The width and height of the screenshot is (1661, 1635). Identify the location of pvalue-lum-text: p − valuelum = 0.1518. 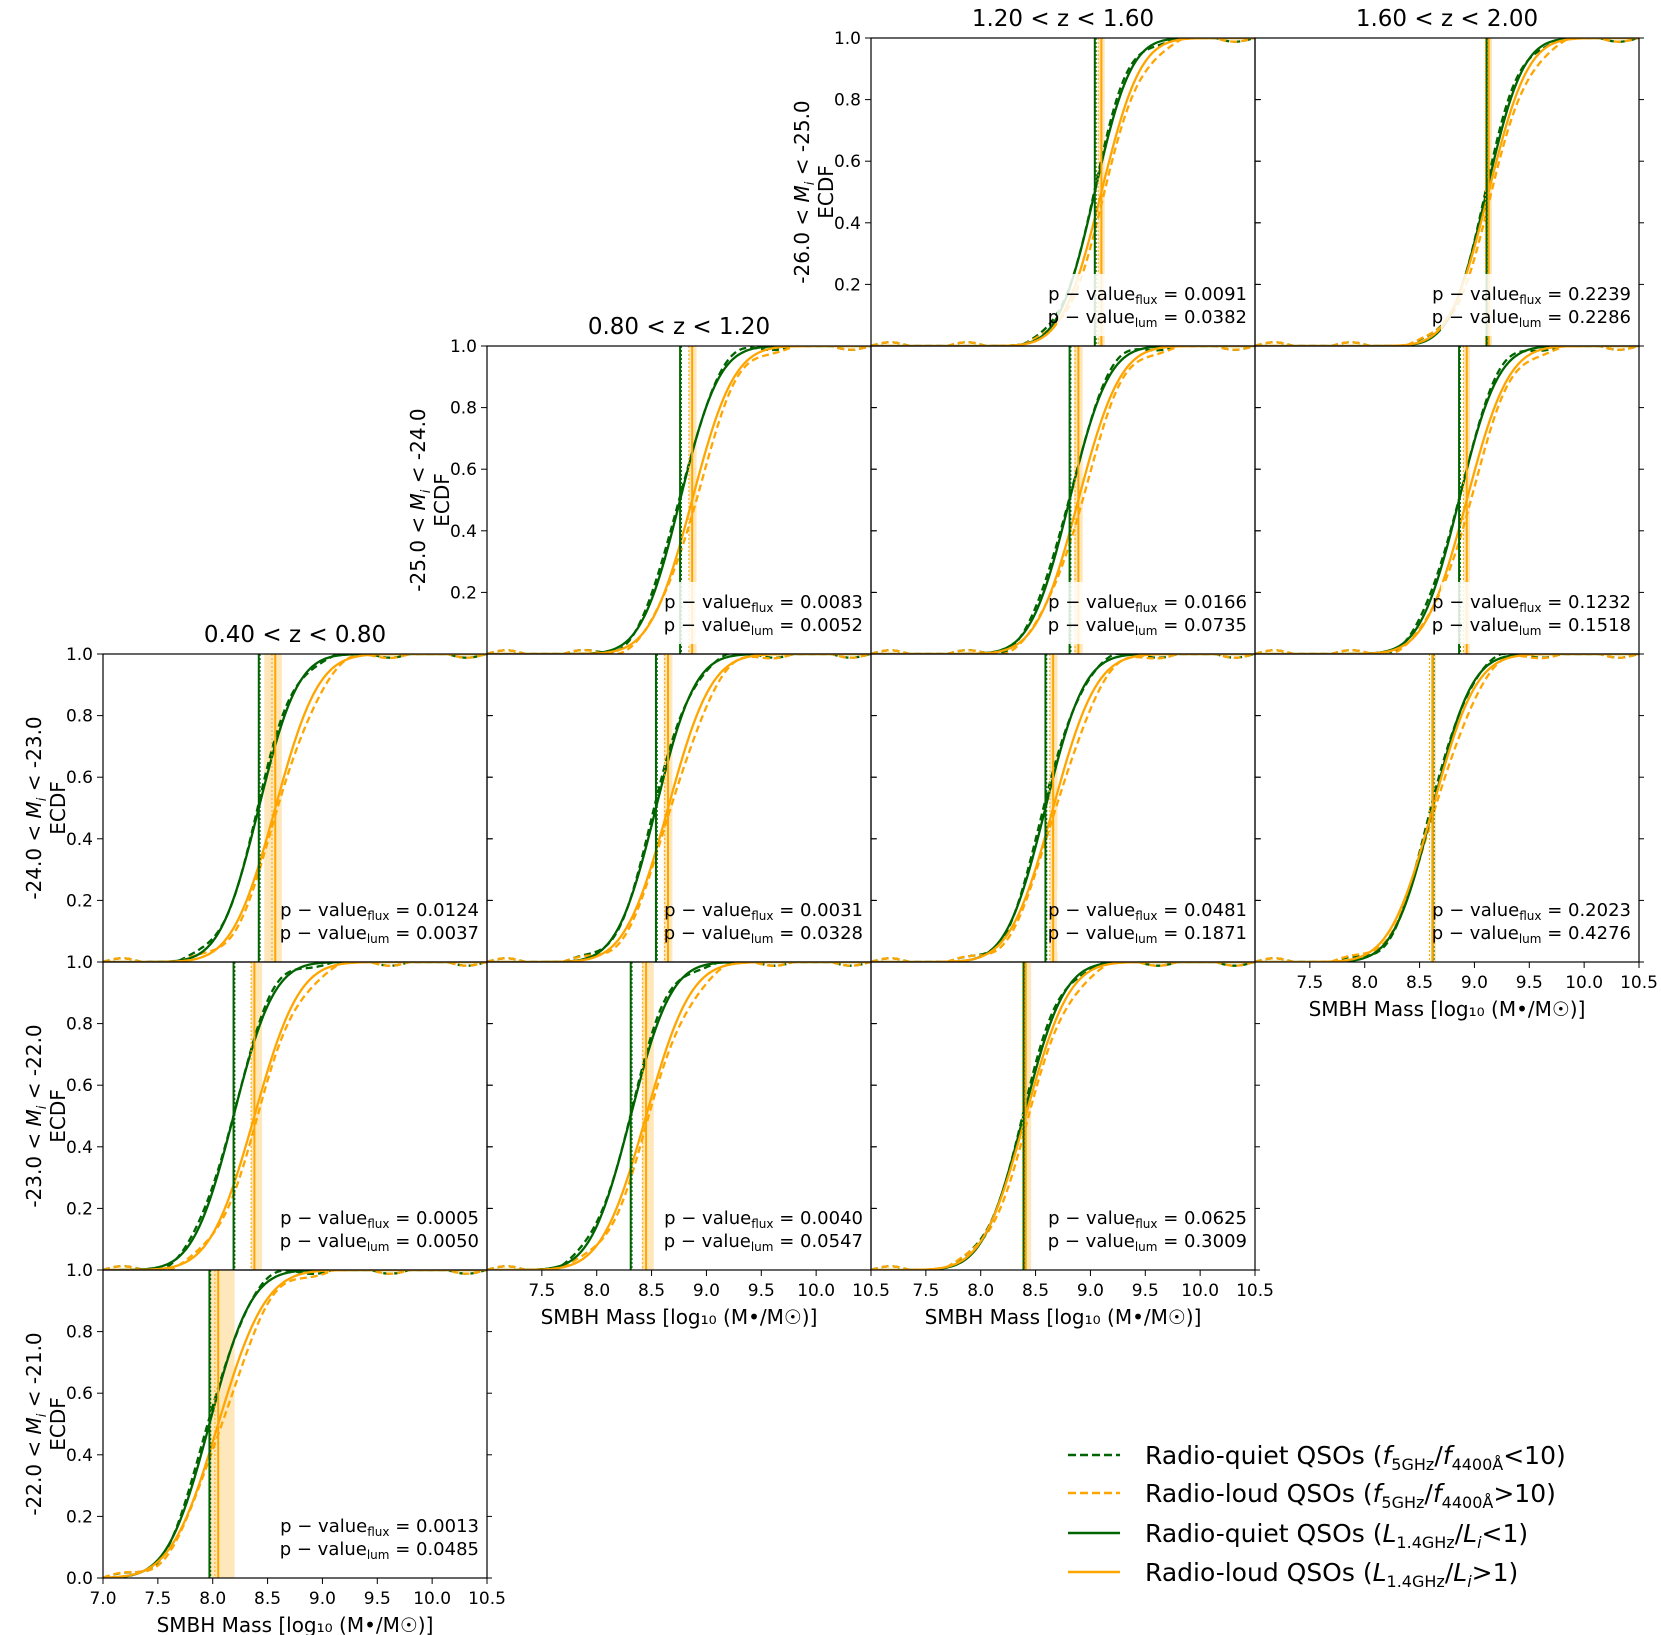
(1531, 626).